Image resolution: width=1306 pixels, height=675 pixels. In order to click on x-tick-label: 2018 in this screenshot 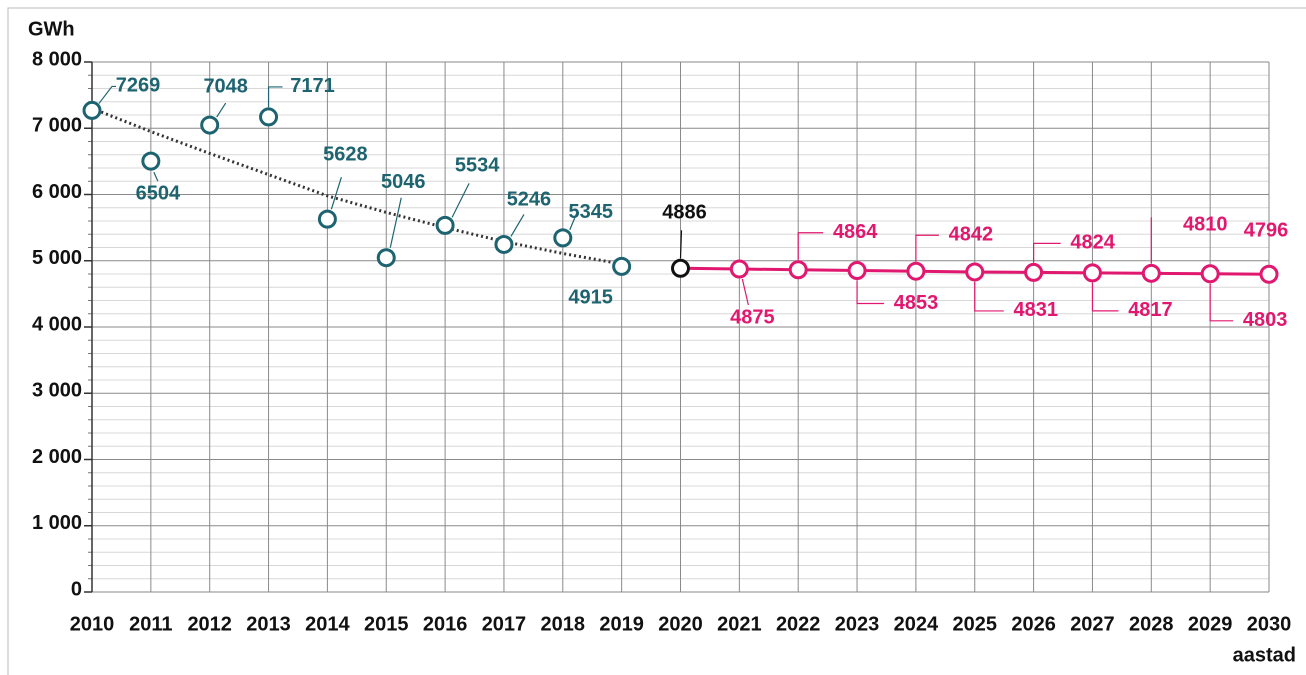, I will do `click(563, 624)`.